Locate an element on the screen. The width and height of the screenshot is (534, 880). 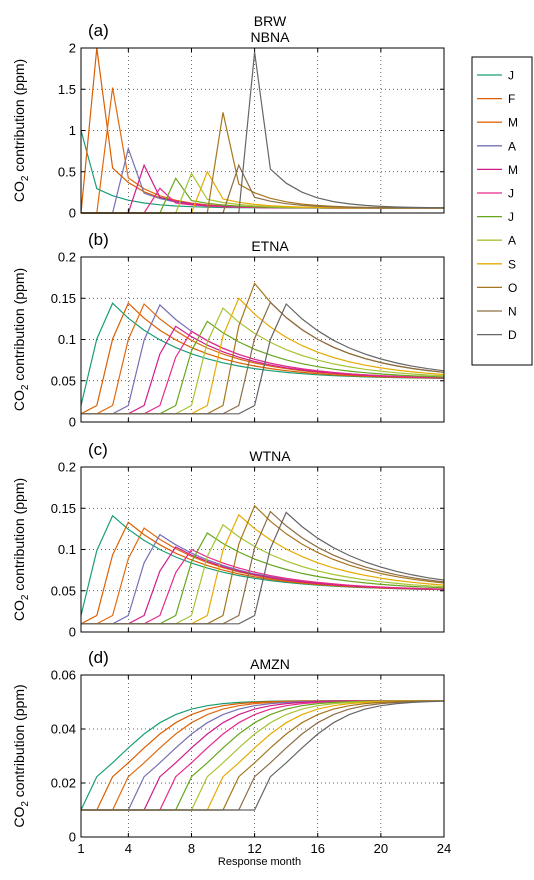
x-tick-label: 16 is located at coordinates (318, 848).